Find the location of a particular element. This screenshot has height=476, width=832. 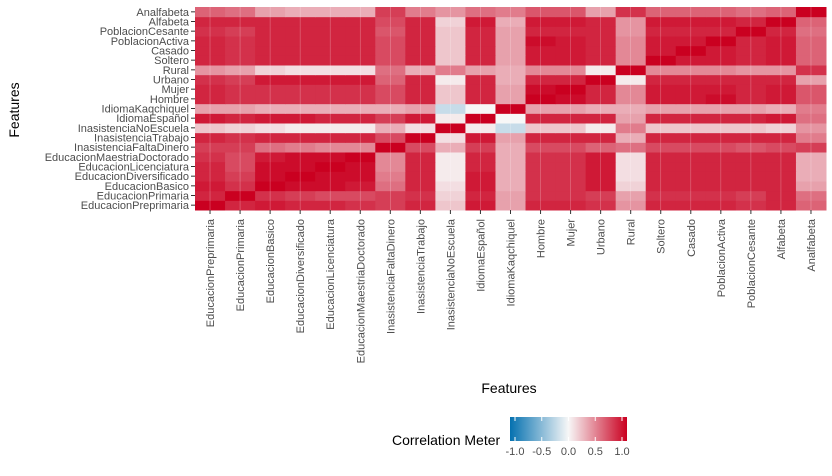

x-tick-label: EducacionMaestriaDoctorado is located at coordinates (361, 291).